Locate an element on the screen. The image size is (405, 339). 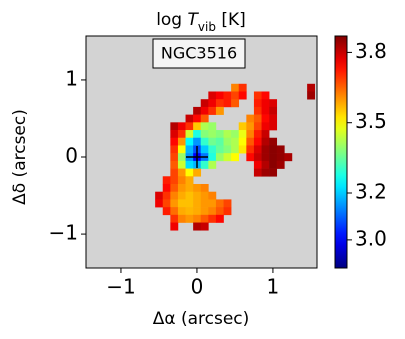
x-axis-label: Δα (arcsec) is located at coordinates (201, 319).